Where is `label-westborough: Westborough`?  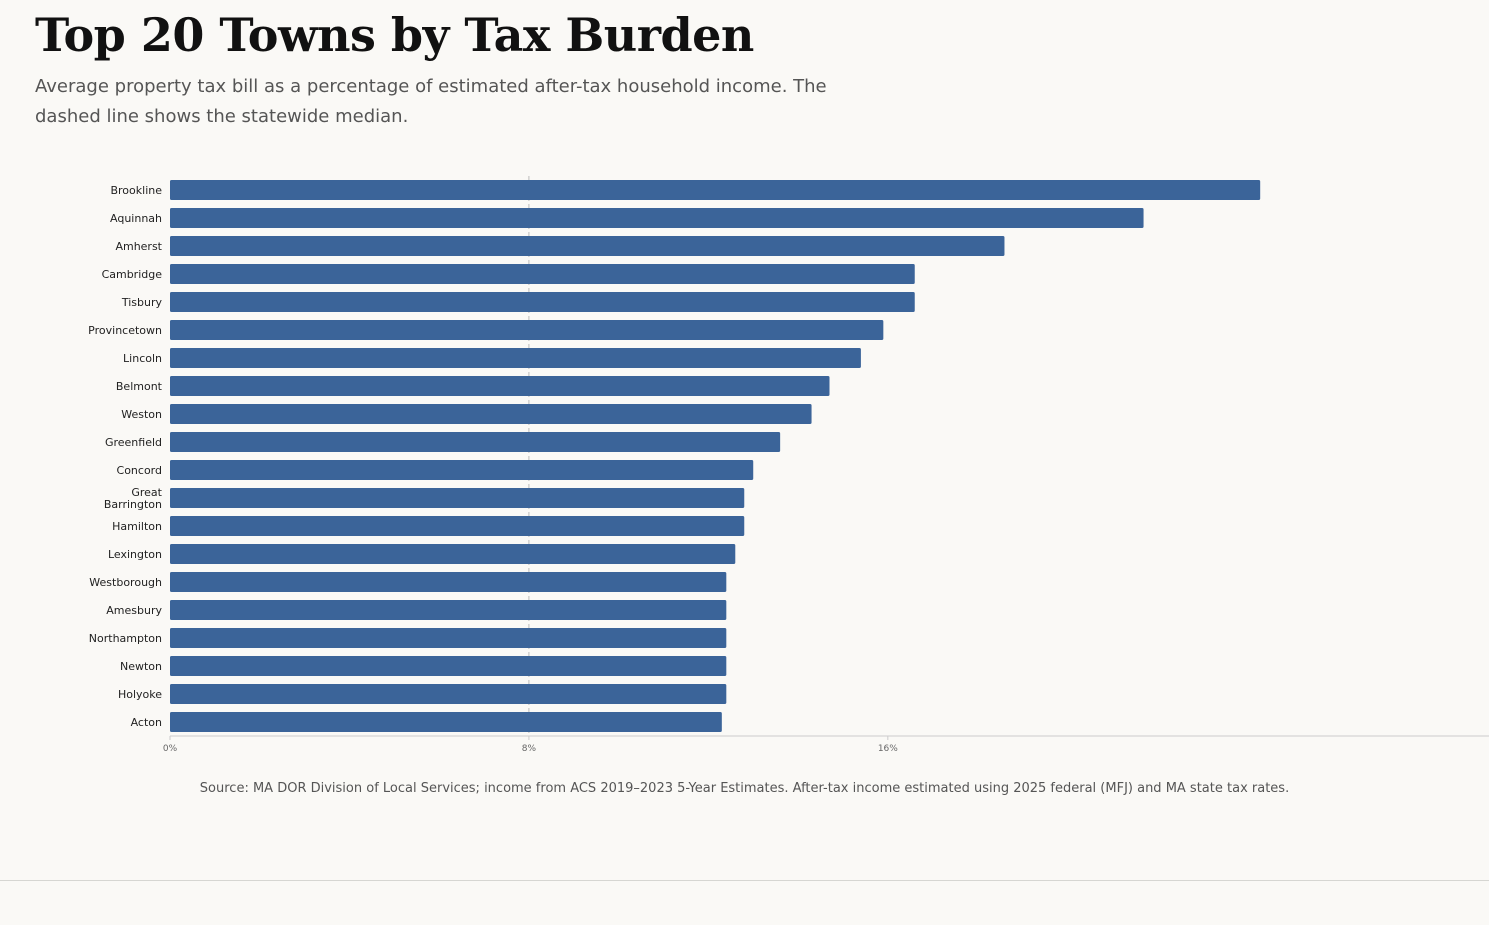
label-westborough: Westborough is located at coordinates (125, 582).